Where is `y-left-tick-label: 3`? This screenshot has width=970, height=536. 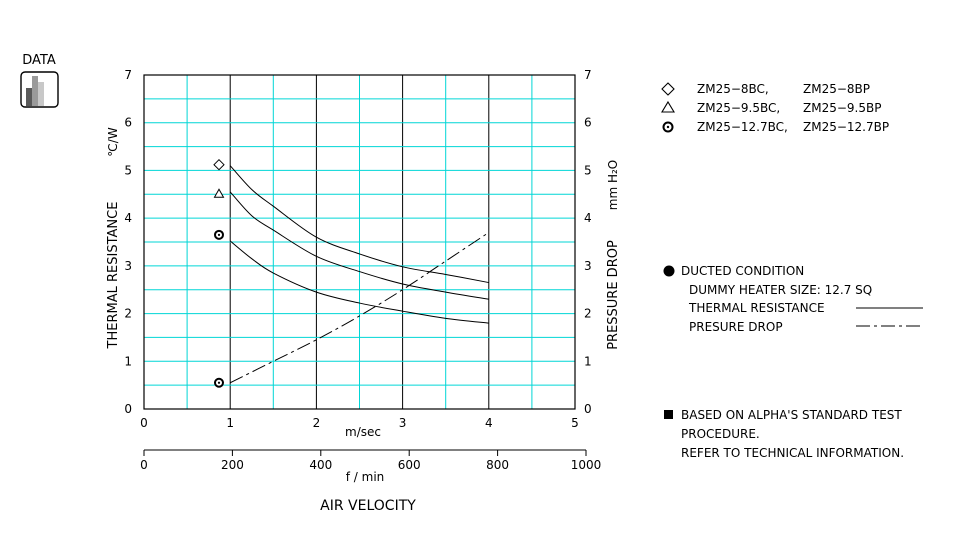 y-left-tick-label: 3 is located at coordinates (128, 266).